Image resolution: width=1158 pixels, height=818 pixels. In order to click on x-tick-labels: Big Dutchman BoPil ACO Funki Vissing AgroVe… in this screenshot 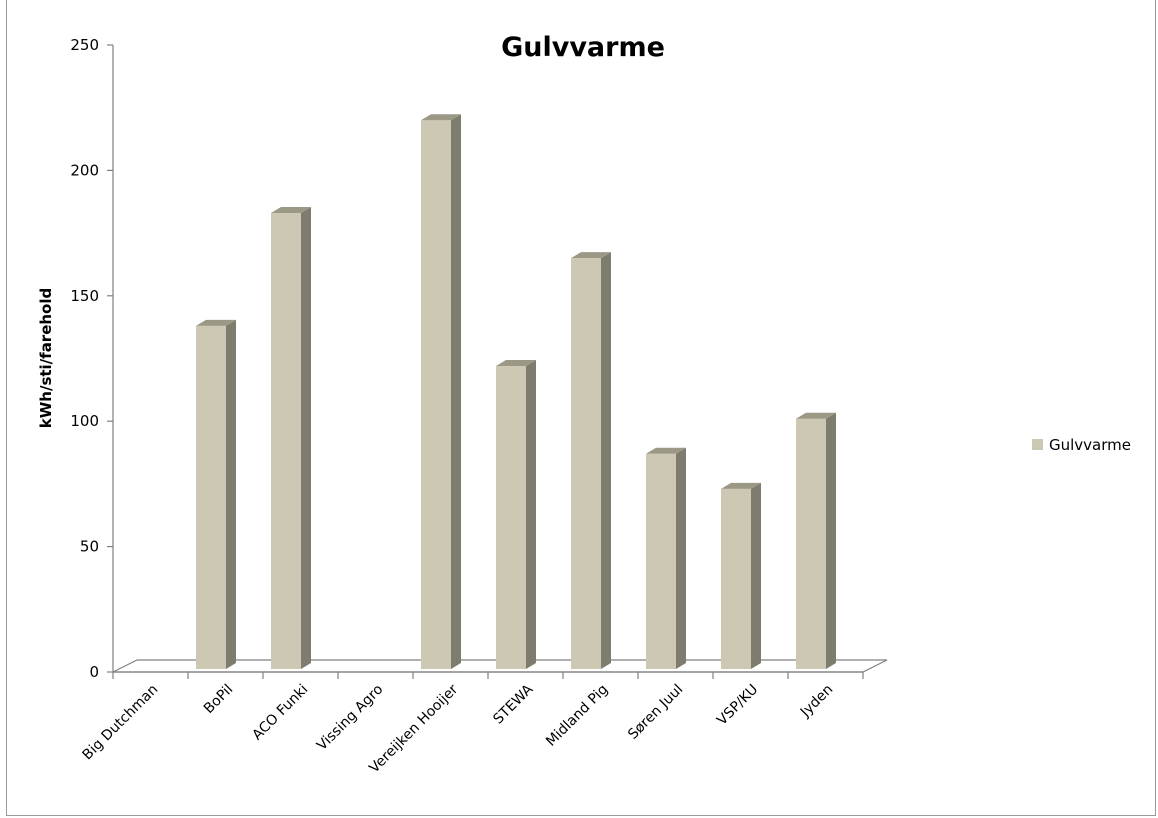, I will do `click(458, 728)`.